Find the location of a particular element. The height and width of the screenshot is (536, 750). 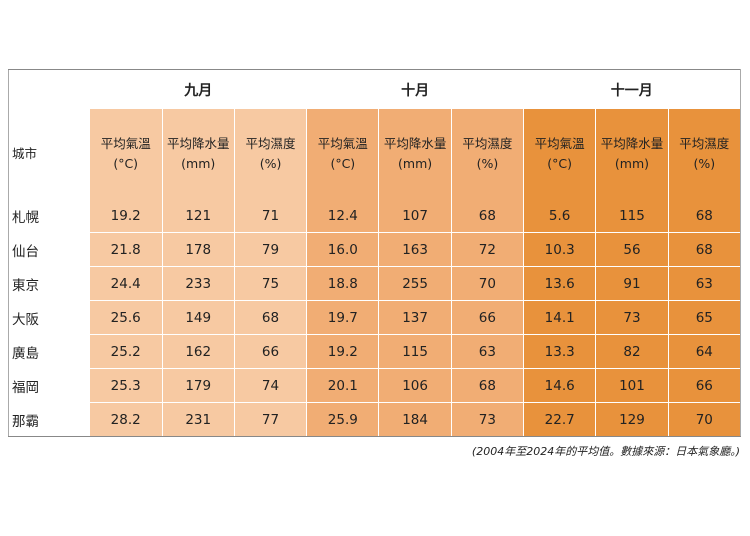

value-cell: 149 is located at coordinates (198, 317).